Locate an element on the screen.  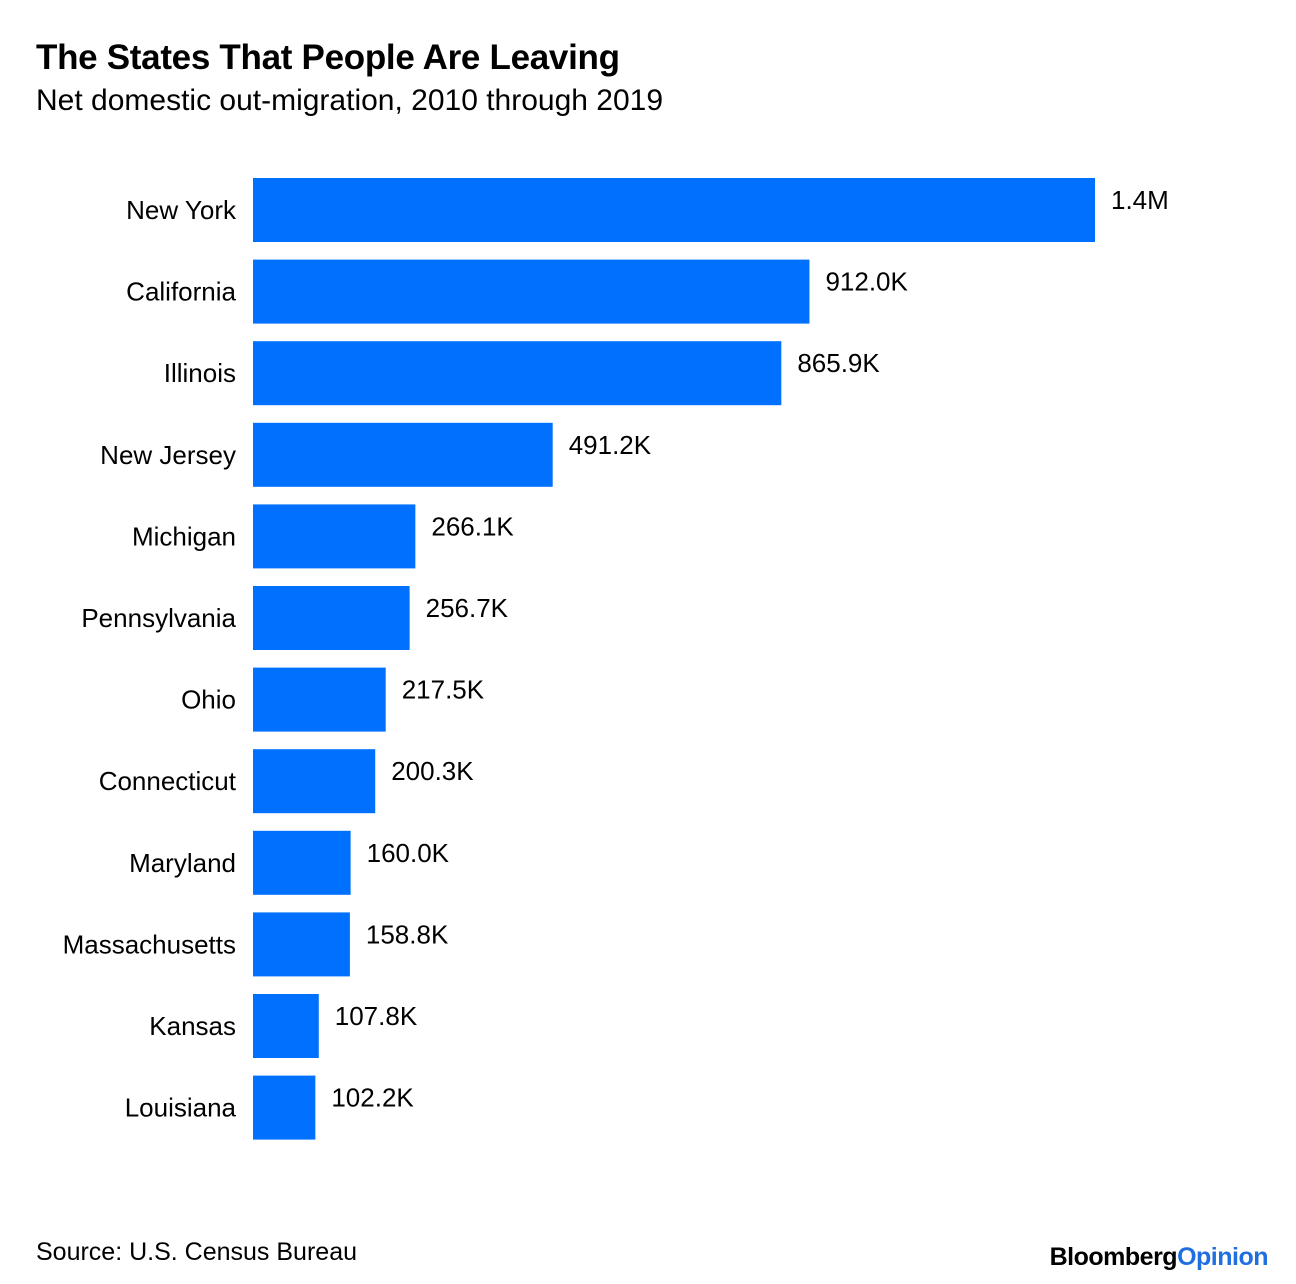
value-label-massachusetts: 158.8K is located at coordinates (407, 934).